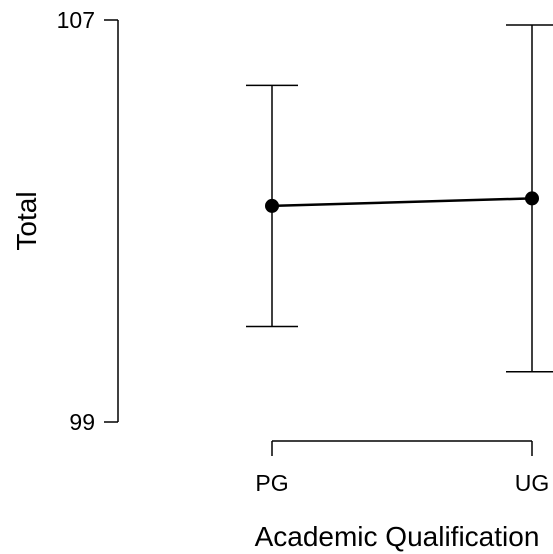 This screenshot has height=554, width=553. I want to click on y-axis-title: Total, so click(26, 220).